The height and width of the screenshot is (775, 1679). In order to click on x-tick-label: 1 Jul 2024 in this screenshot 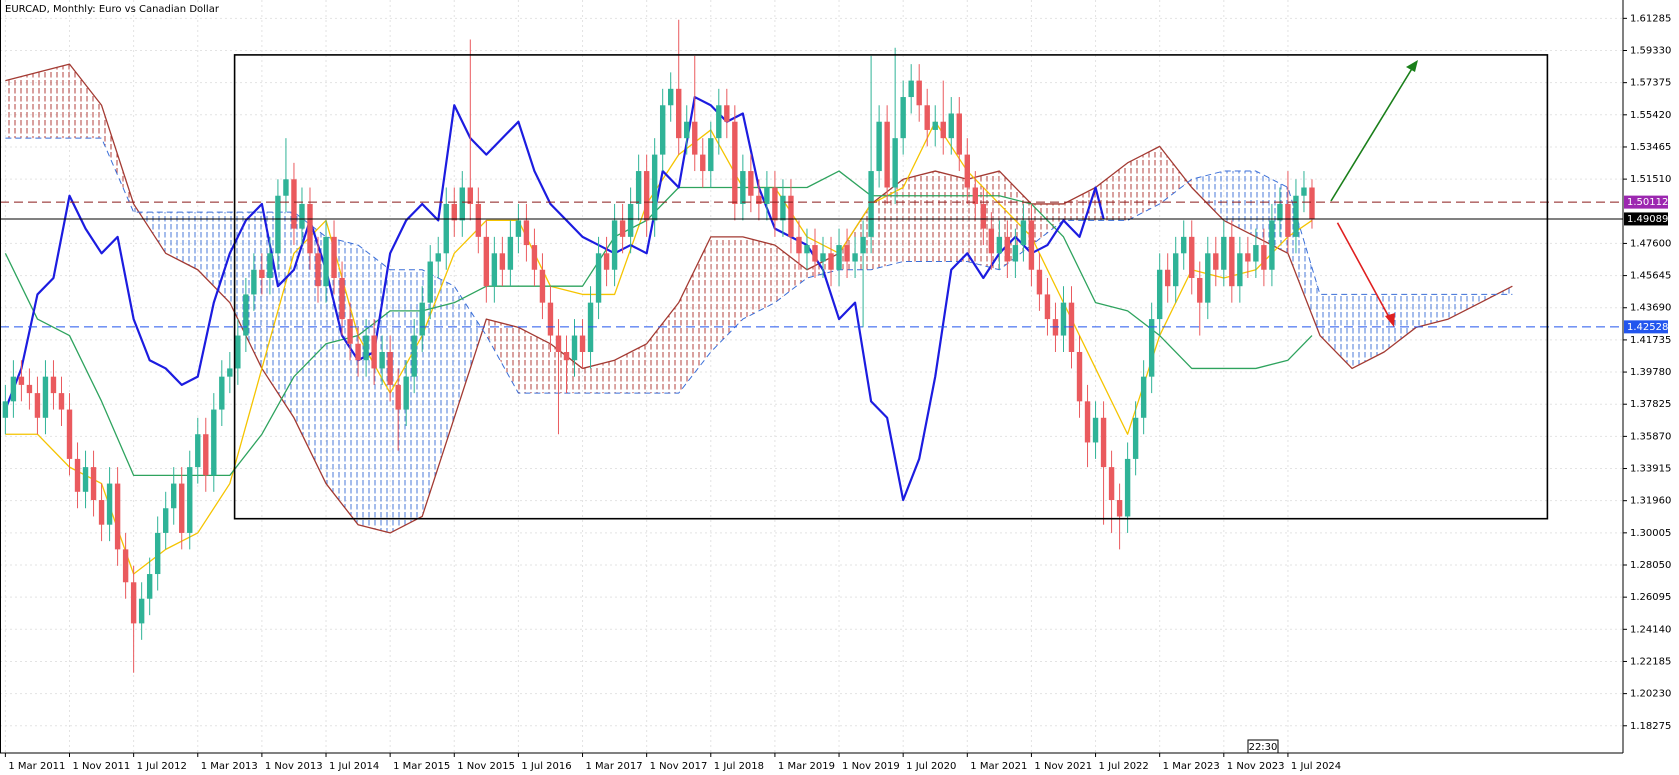, I will do `click(1316, 766)`.